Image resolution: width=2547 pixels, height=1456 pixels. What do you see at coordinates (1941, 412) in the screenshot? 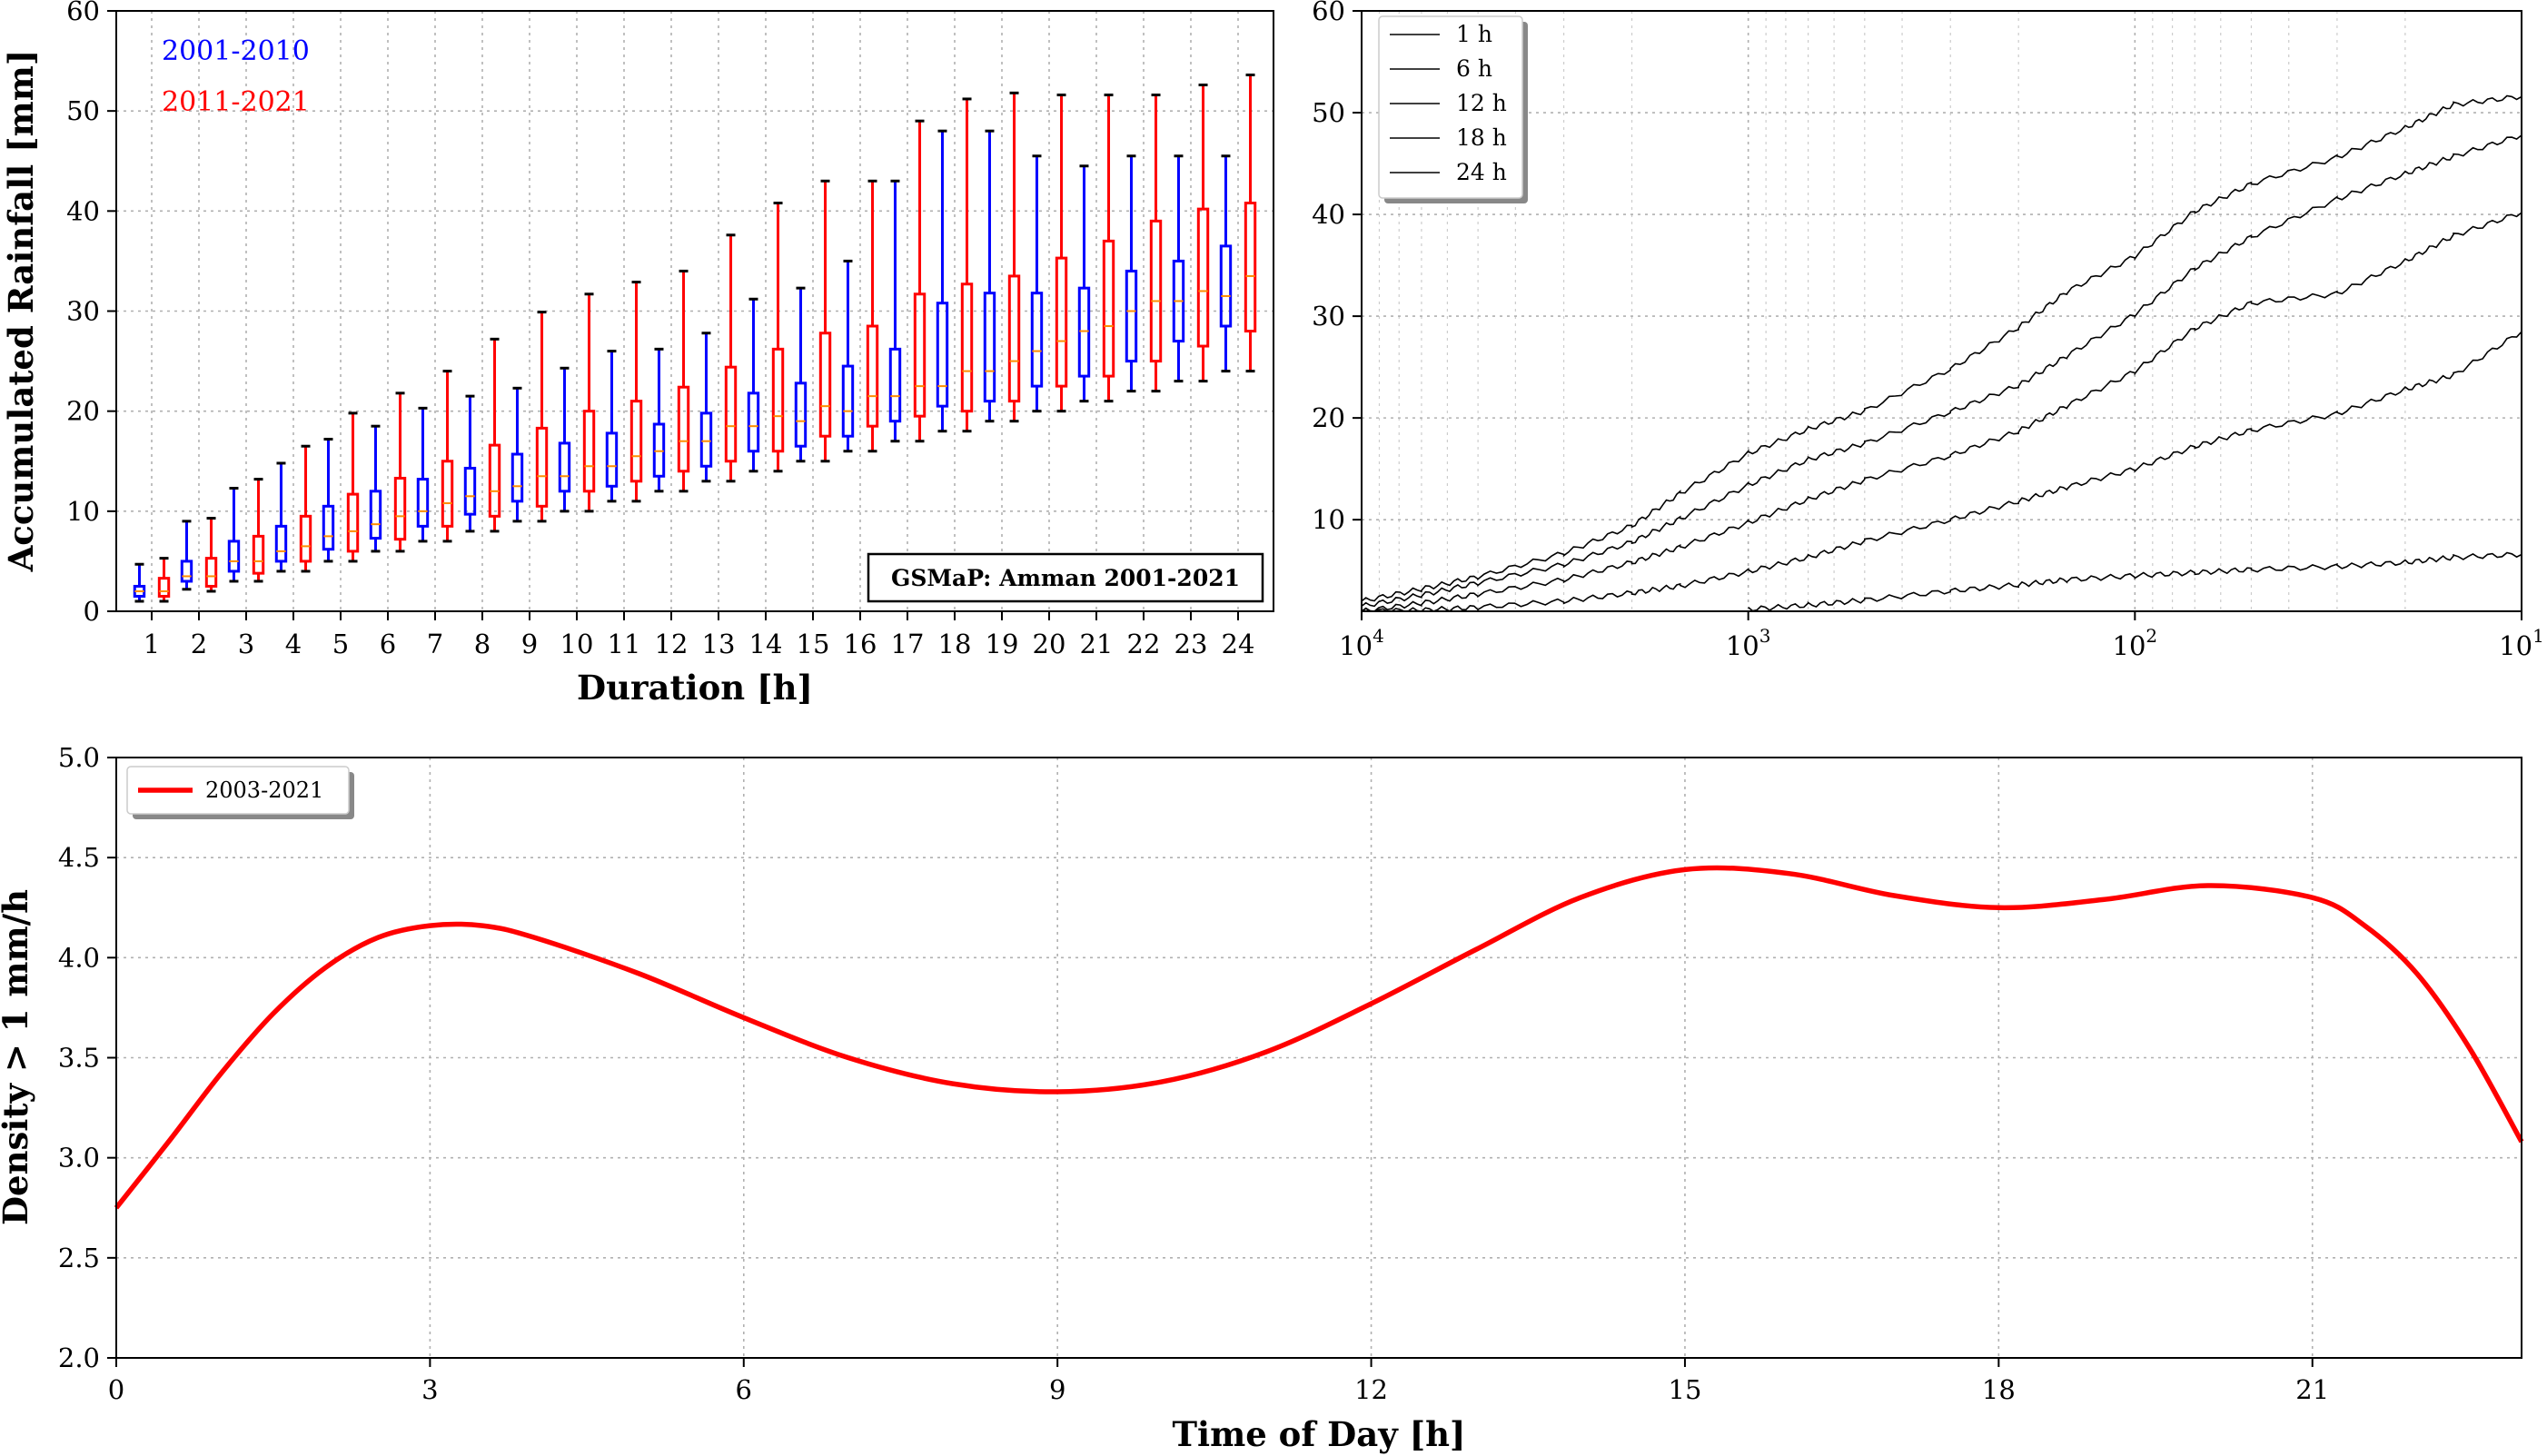
I see `exceedance-line-12h` at bounding box center [1941, 412].